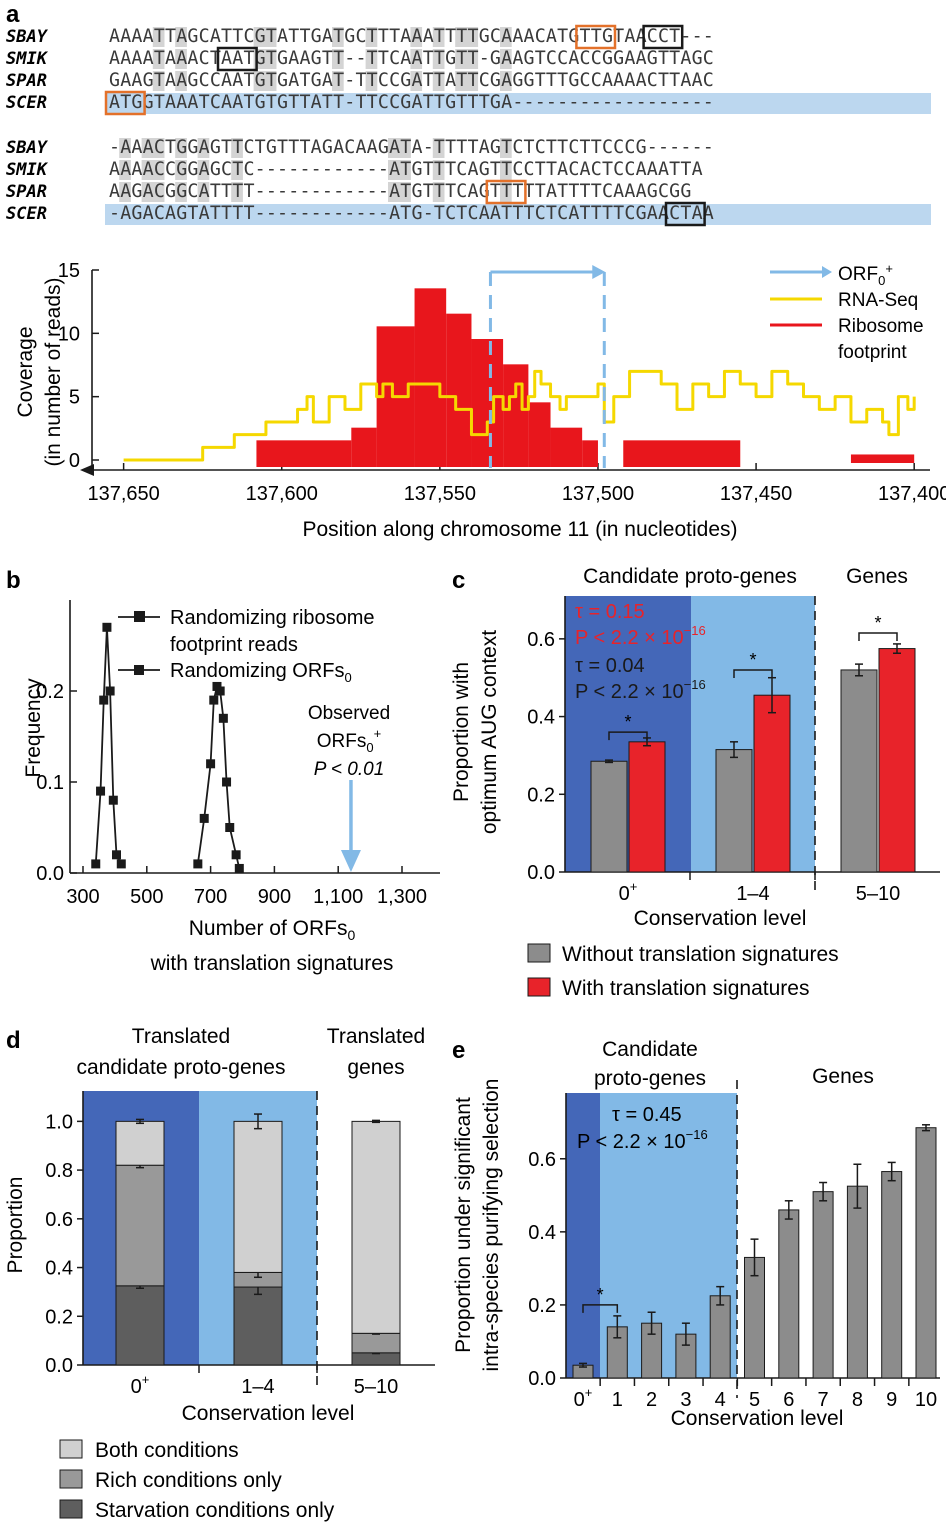  What do you see at coordinates (87, 470) in the screenshot?
I see `x-axis-arrowhead` at bounding box center [87, 470].